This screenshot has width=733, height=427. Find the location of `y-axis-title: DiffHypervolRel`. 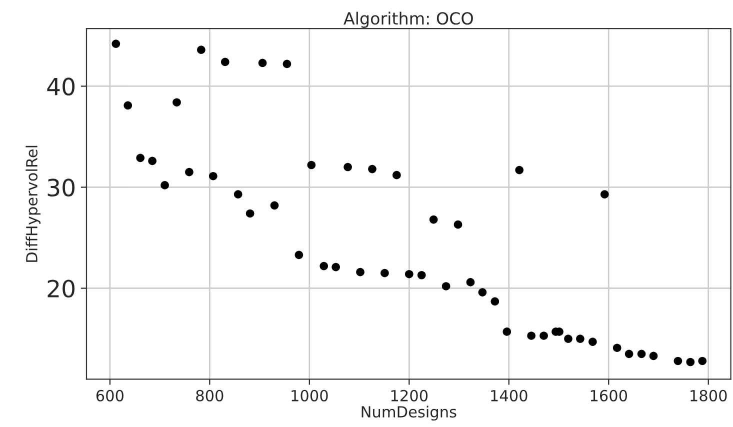

y-axis-title: DiffHypervolRel is located at coordinates (33, 204).